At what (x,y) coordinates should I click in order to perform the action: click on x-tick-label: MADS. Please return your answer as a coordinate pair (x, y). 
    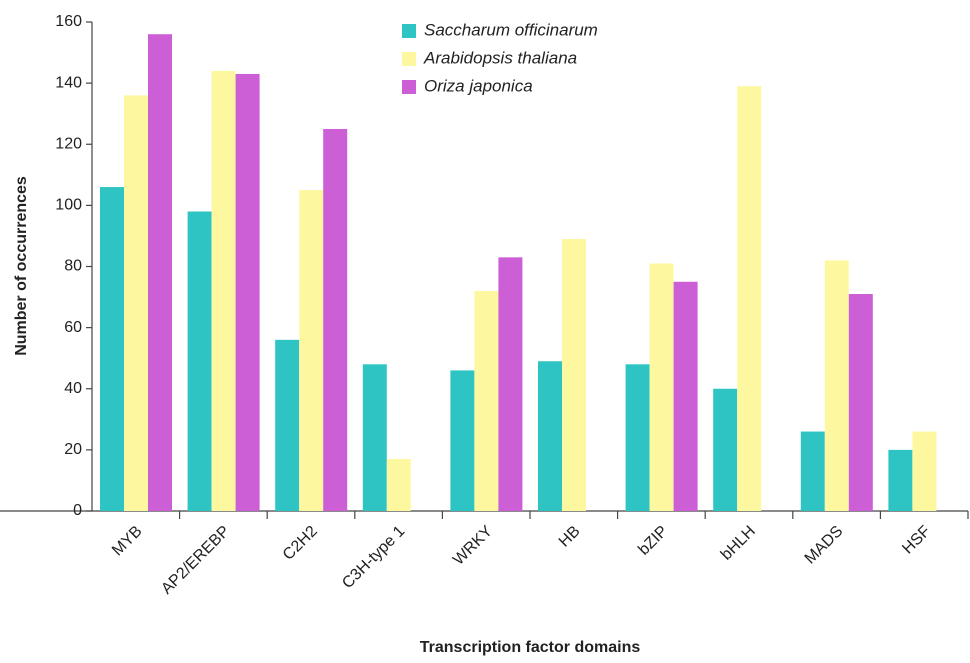
    Looking at the image, I should click on (824, 545).